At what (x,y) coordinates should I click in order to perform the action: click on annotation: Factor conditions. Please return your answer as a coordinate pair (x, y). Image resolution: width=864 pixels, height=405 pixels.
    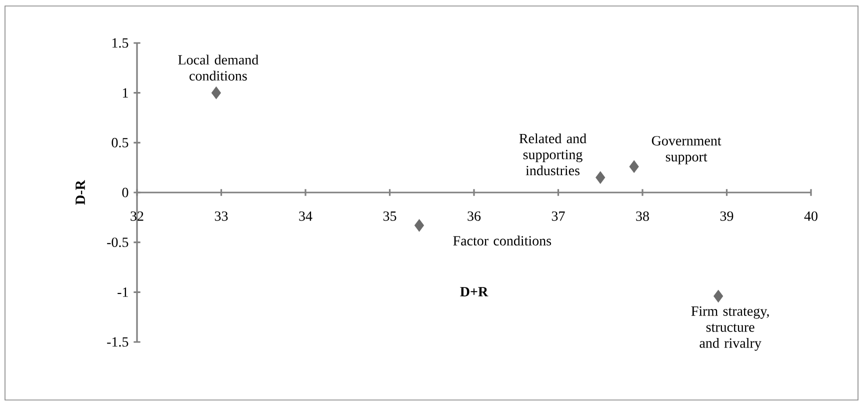
    Looking at the image, I should click on (502, 241).